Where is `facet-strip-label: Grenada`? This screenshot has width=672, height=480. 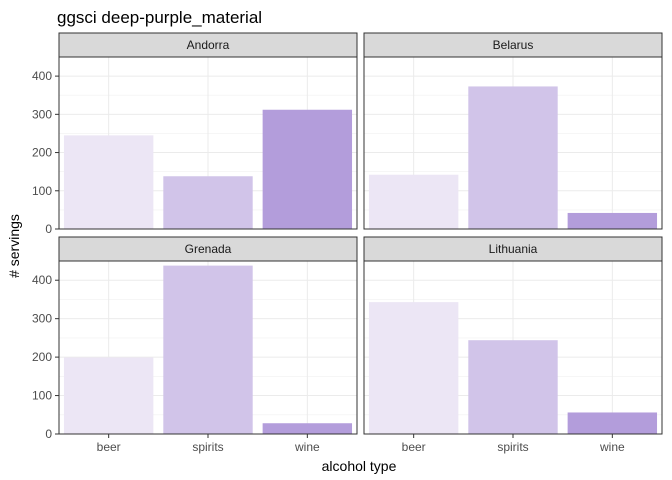 facet-strip-label: Grenada is located at coordinates (208, 249).